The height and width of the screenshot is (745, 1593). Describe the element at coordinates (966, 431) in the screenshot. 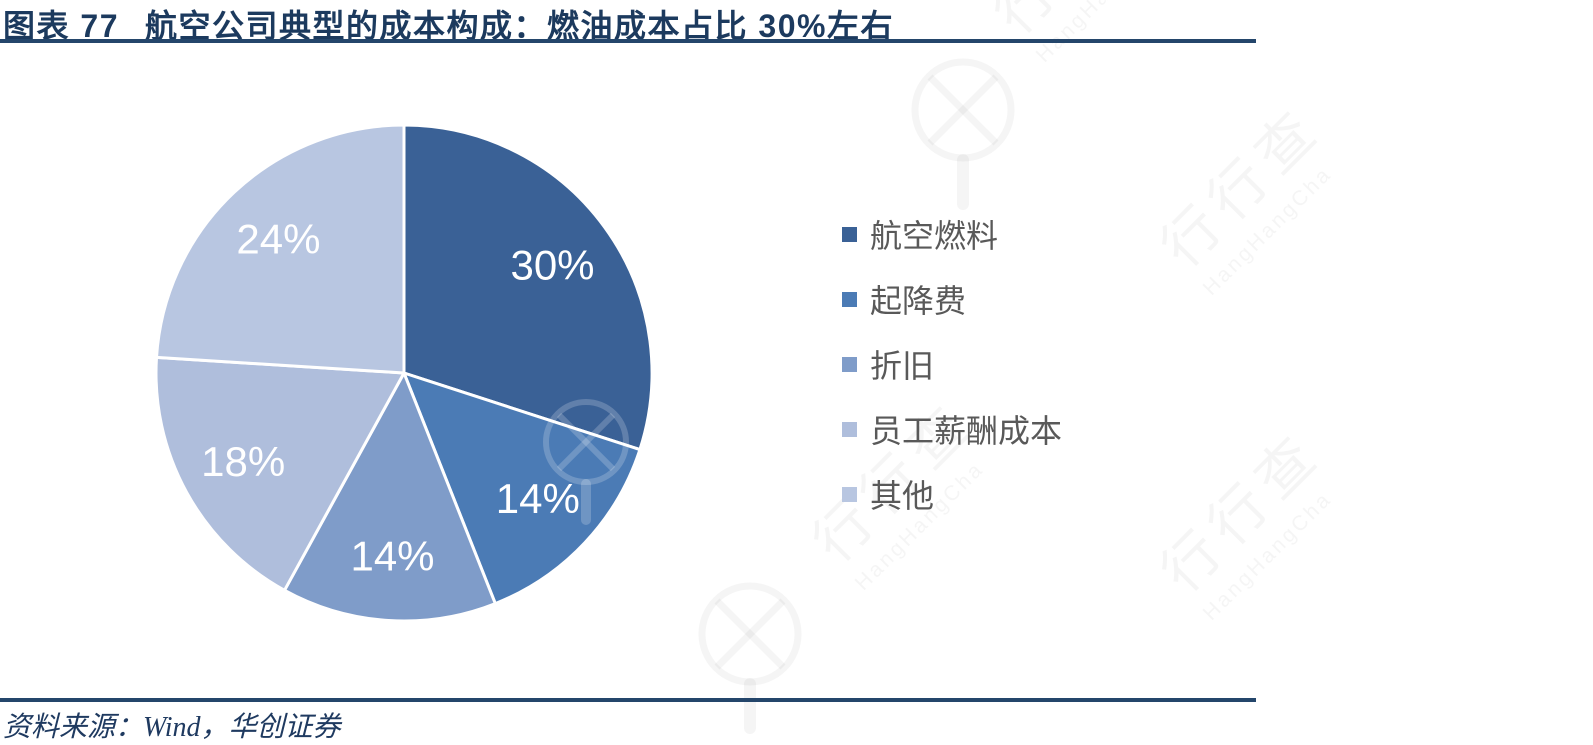

I see `legend-label: 员工薪酬成本` at that location.